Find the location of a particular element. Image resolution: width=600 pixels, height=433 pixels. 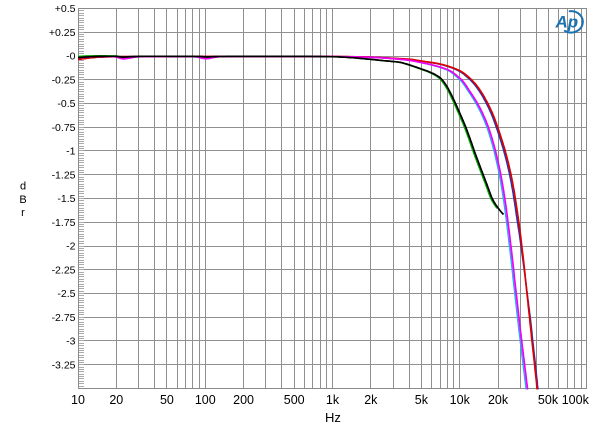

svg-text: 50k is located at coordinates (548, 400).